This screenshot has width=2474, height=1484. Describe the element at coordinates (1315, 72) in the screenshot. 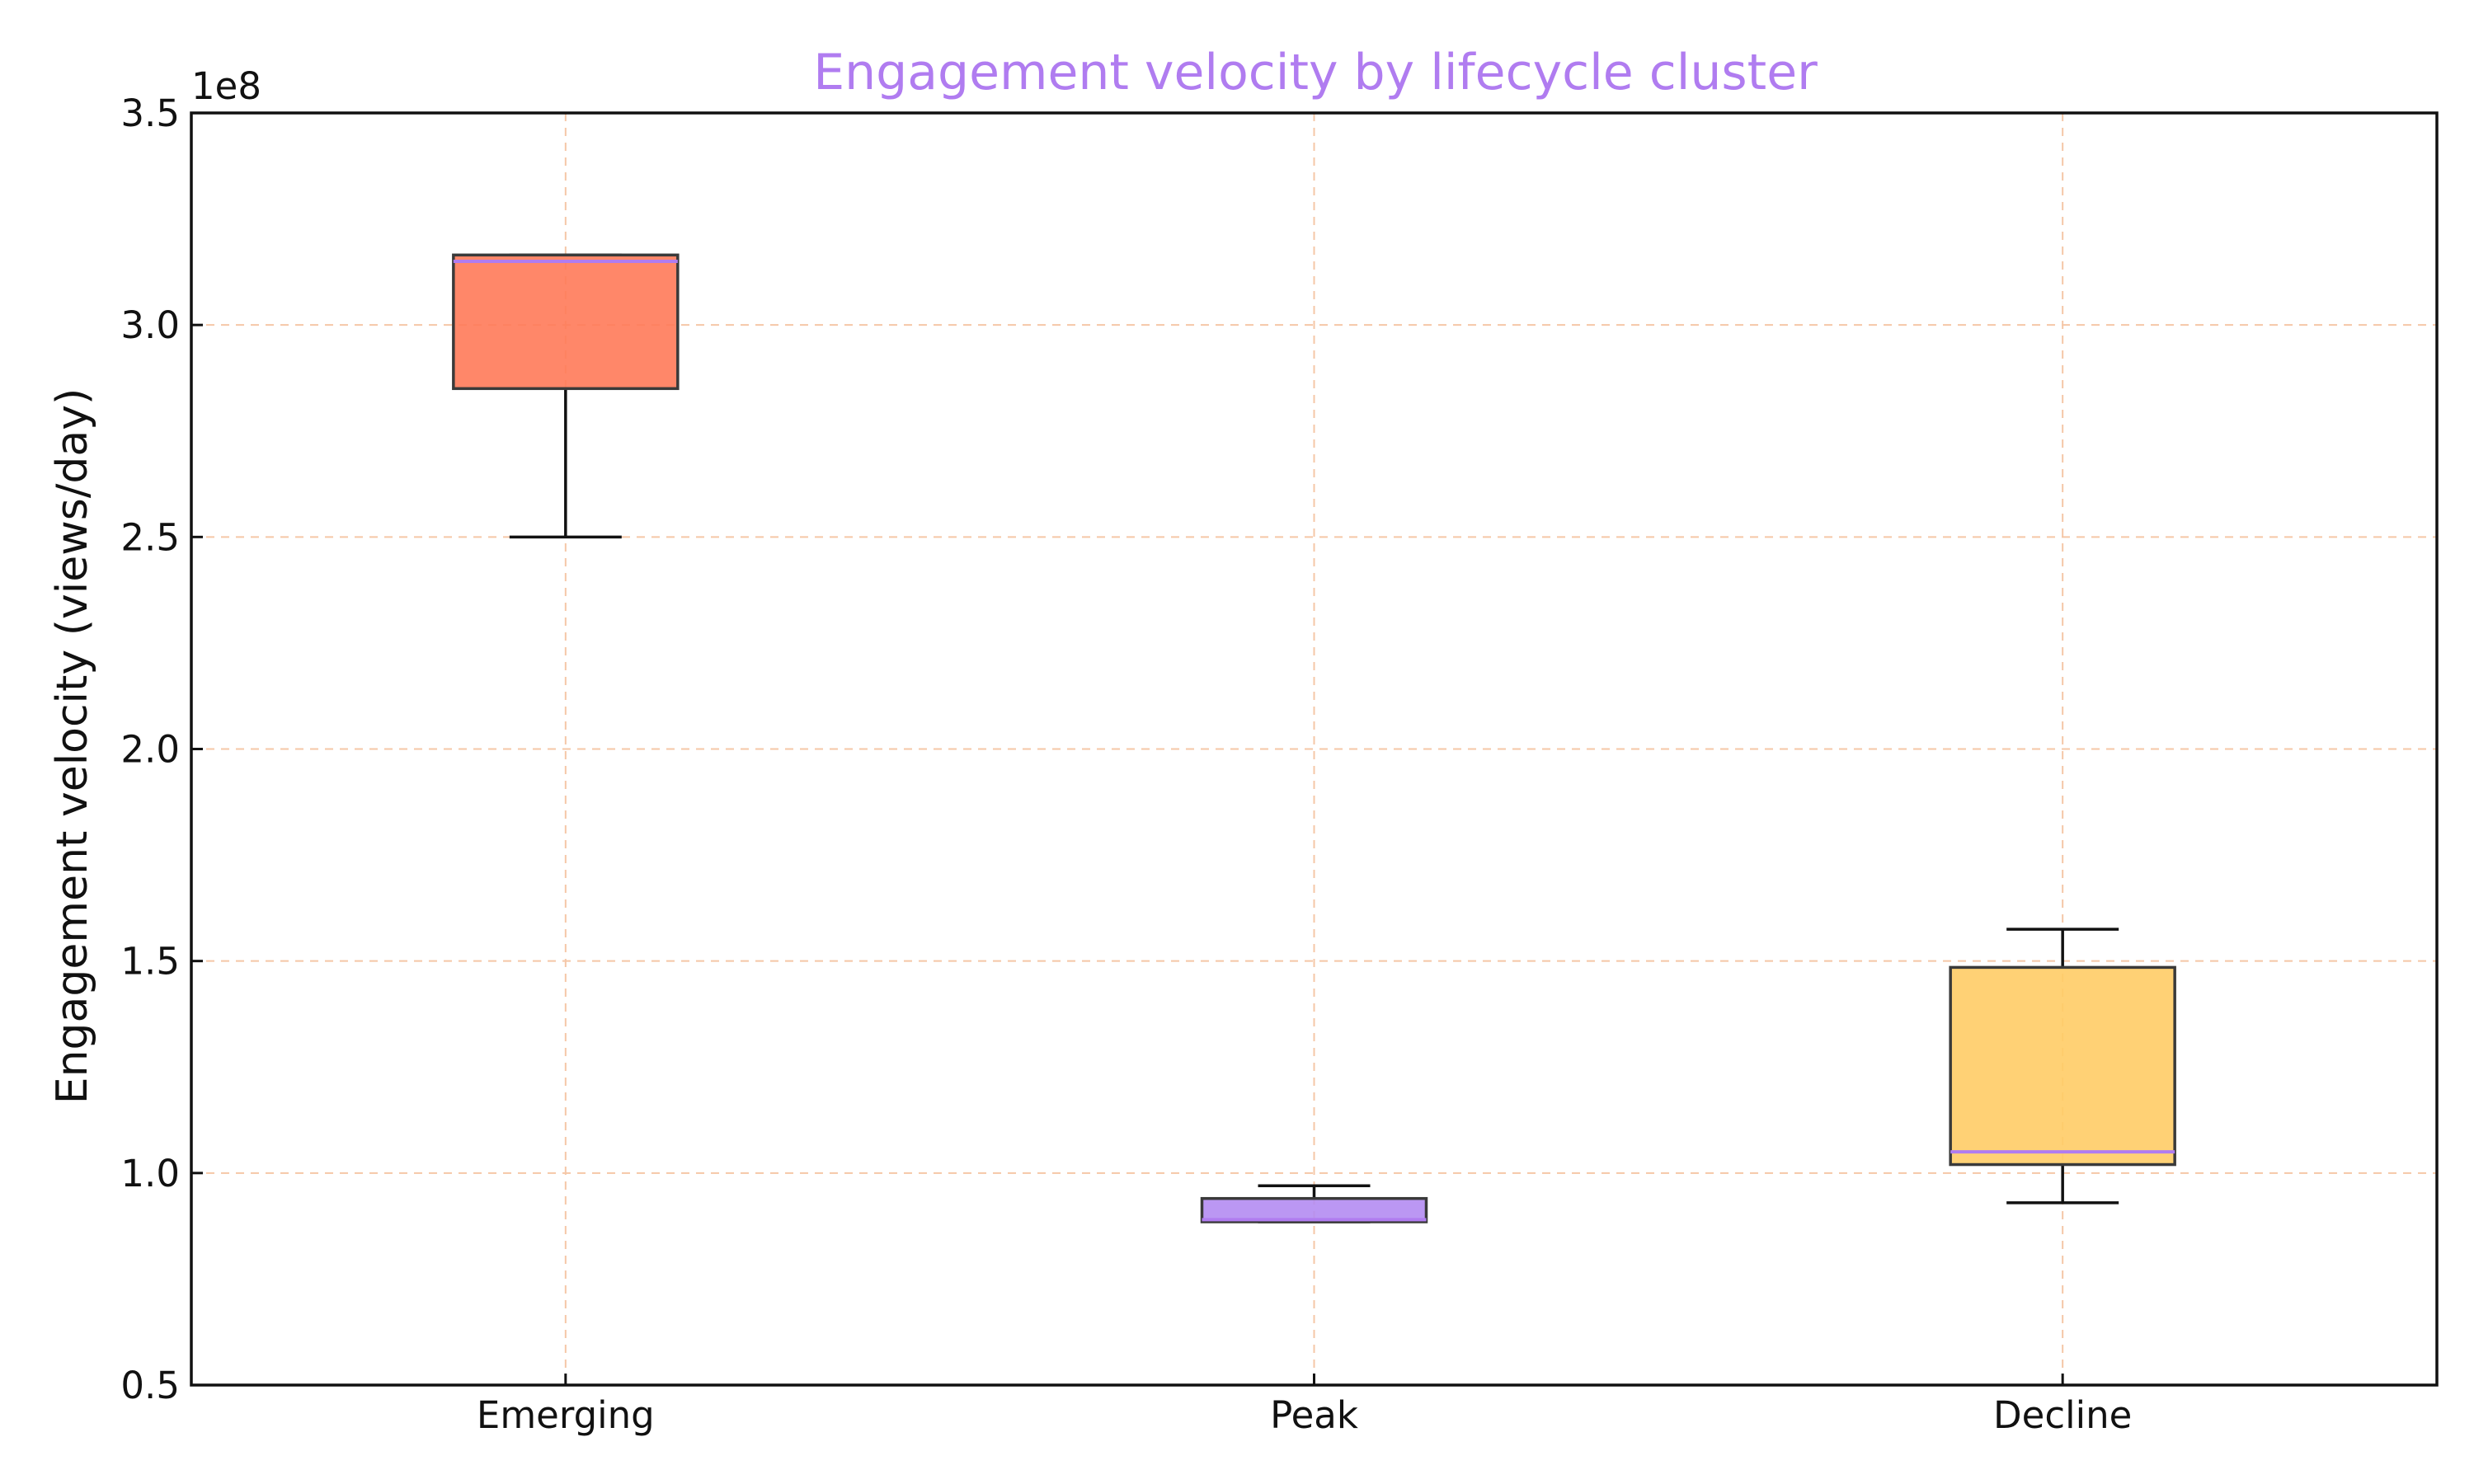

I see `chart-title: Engagement velocity by lifecycle cluster` at that location.